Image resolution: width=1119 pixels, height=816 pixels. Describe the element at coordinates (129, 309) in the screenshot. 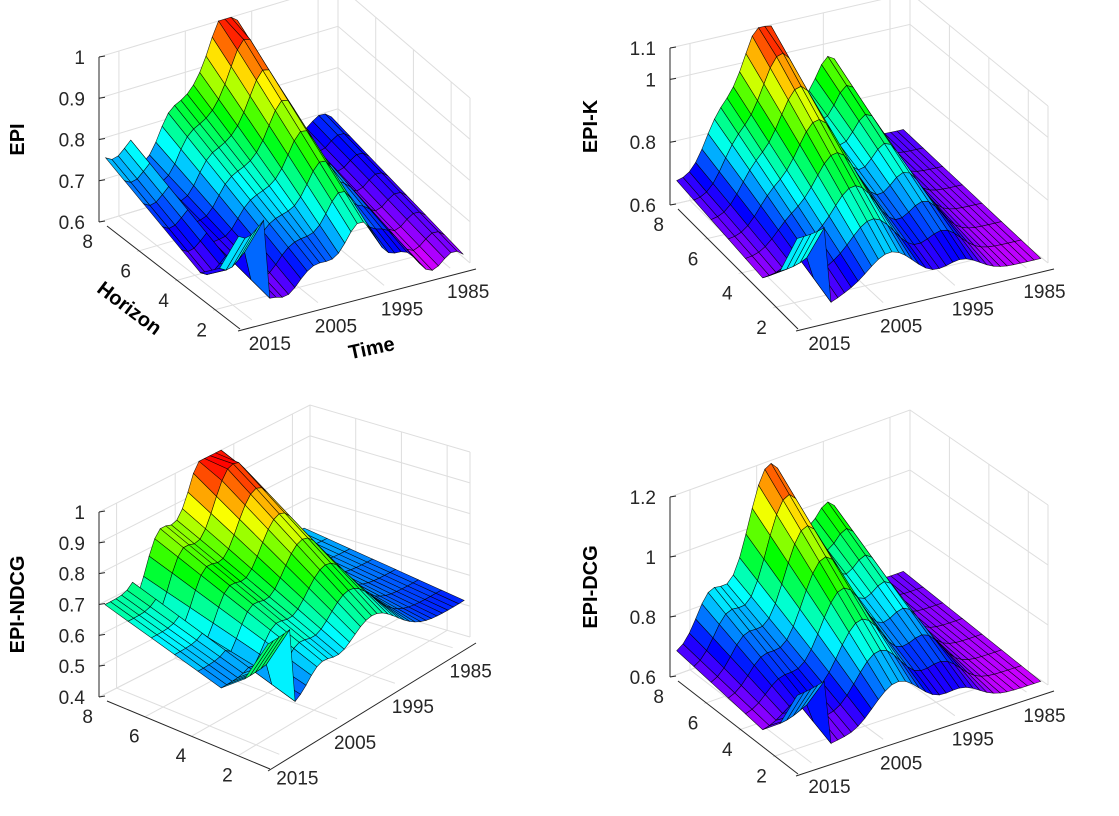

I see `y-axis-label: Horizon` at that location.